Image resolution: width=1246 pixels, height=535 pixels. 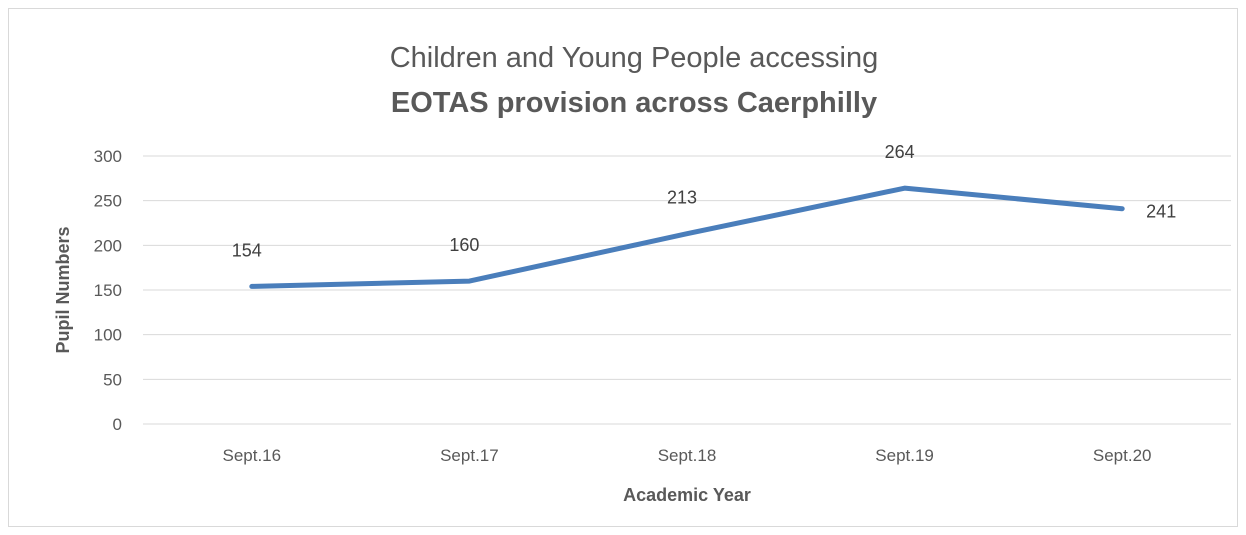 What do you see at coordinates (464, 245) in the screenshot?
I see `data-label: 160` at bounding box center [464, 245].